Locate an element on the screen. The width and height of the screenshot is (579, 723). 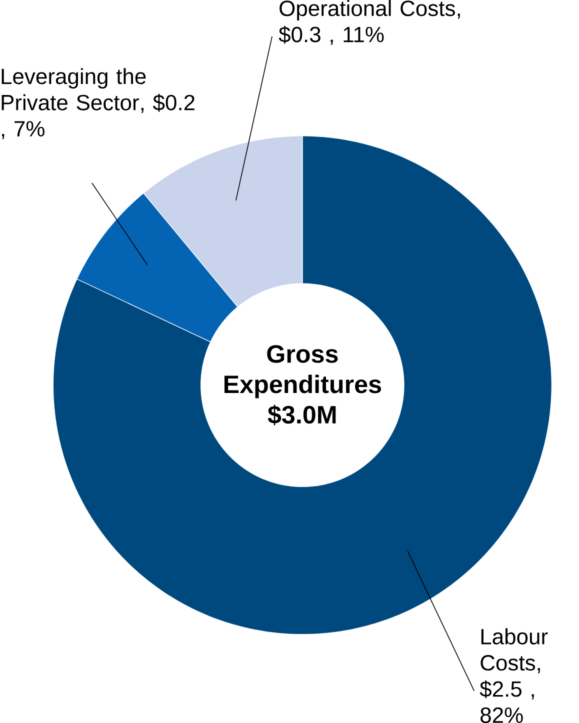
text: , 7% is located at coordinates (23, 130).